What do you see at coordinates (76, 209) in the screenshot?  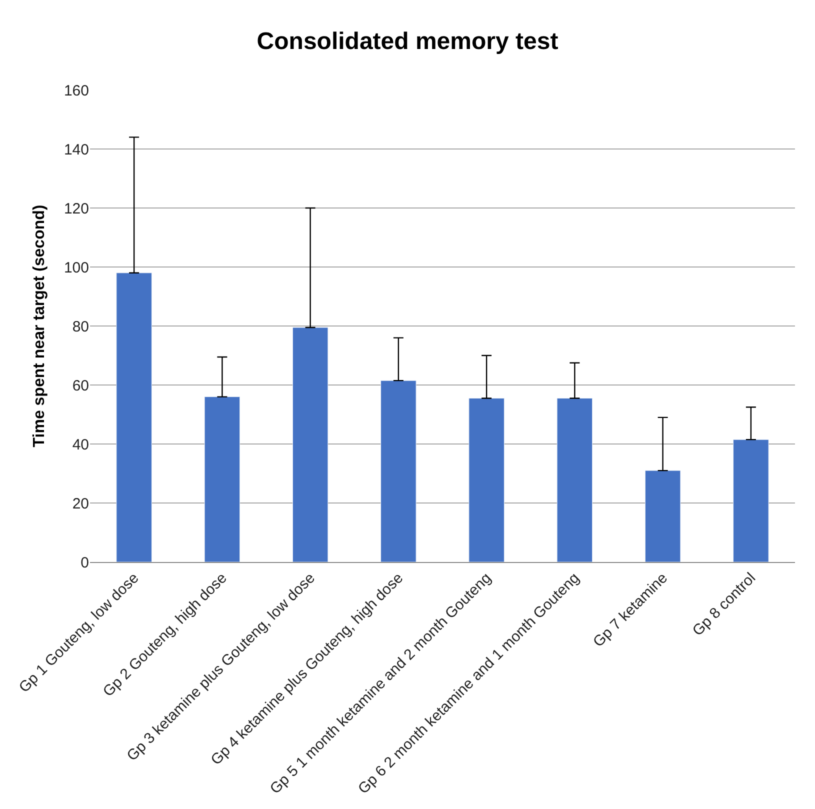 I see `y-tick-label: 120` at bounding box center [76, 209].